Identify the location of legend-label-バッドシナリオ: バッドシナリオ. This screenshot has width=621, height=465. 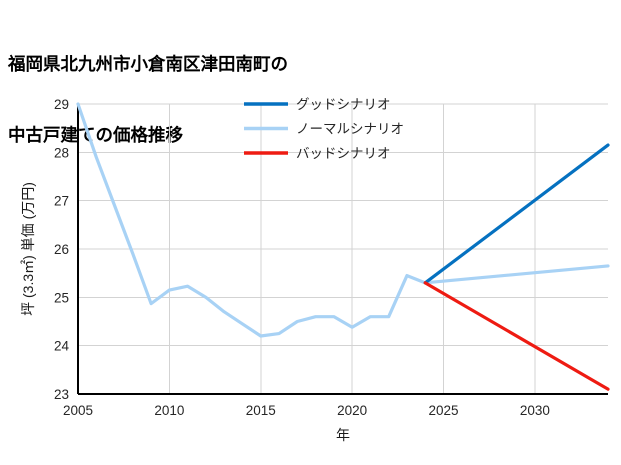
(343, 153).